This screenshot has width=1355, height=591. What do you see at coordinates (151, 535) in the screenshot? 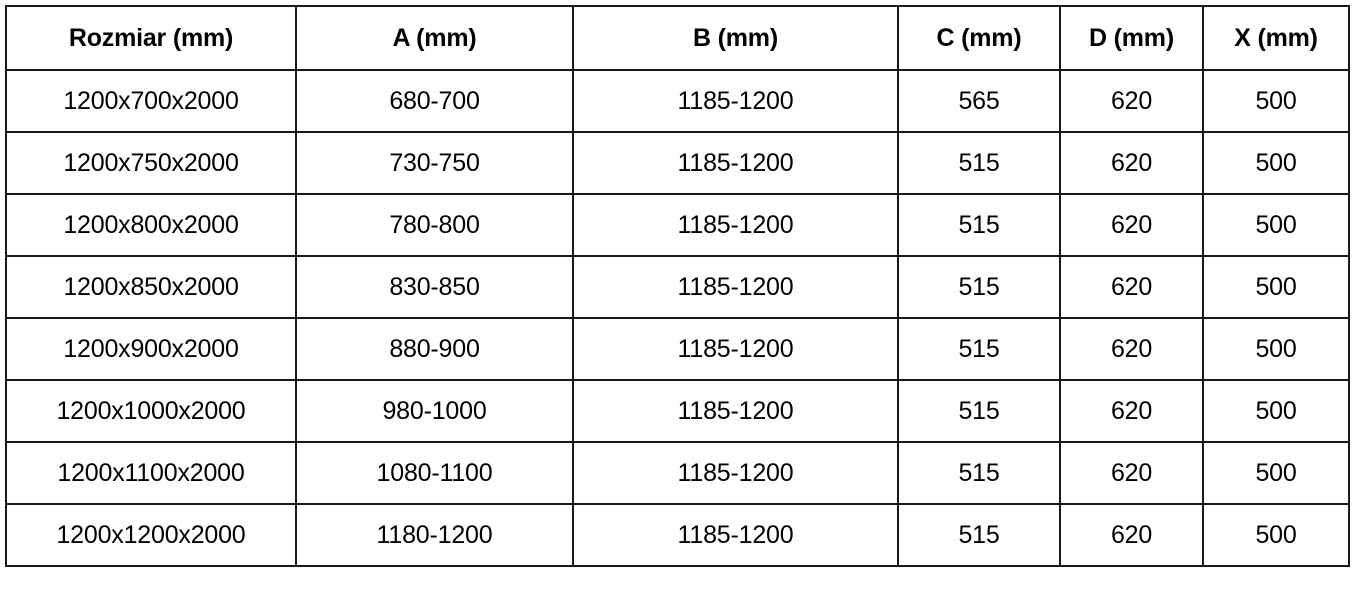
I see `cell-rozmiar: 1200x1200x2000` at bounding box center [151, 535].